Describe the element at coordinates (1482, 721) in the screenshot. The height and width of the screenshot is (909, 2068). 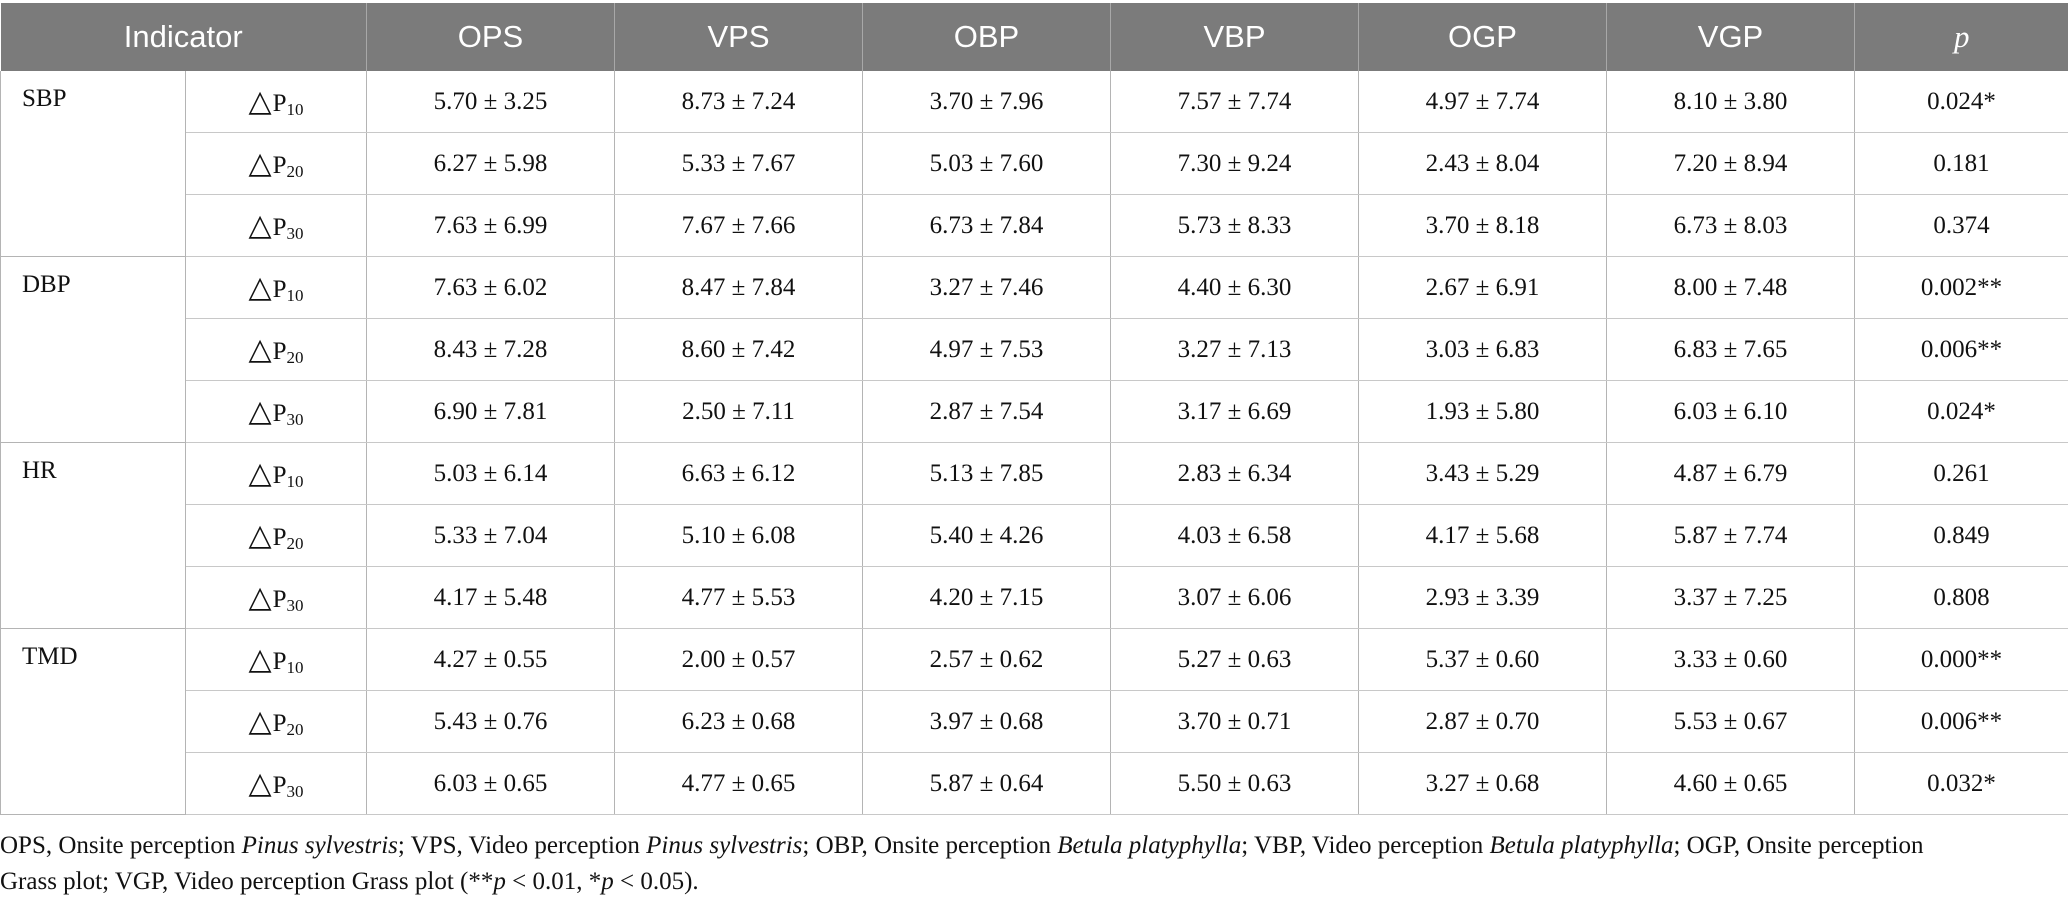
I see `mean-sd-cell: 2.87 ± 0.70` at that location.